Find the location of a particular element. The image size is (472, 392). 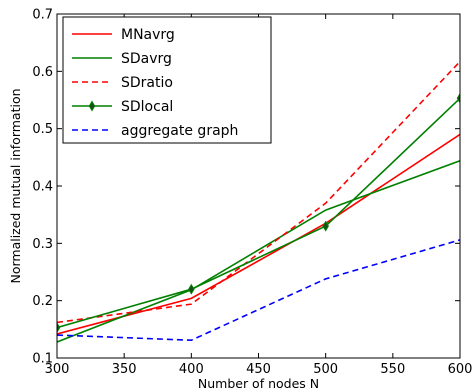

x-tick-label: 350 is located at coordinates (124, 369).